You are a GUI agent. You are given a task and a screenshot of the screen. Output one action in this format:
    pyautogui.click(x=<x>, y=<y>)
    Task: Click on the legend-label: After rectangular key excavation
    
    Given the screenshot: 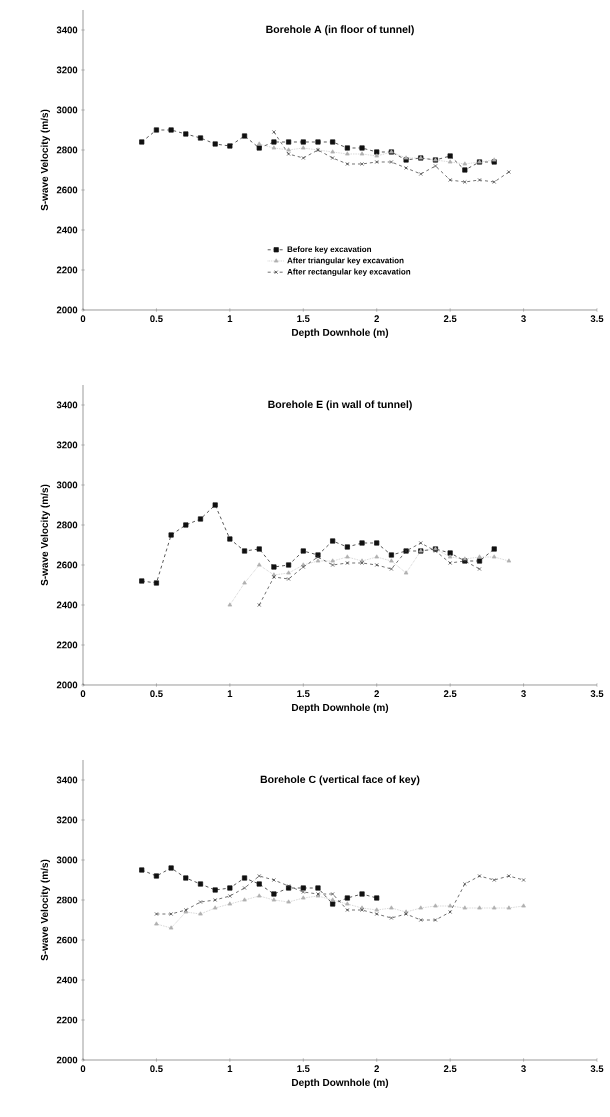 What is the action you would take?
    pyautogui.click(x=349, y=272)
    